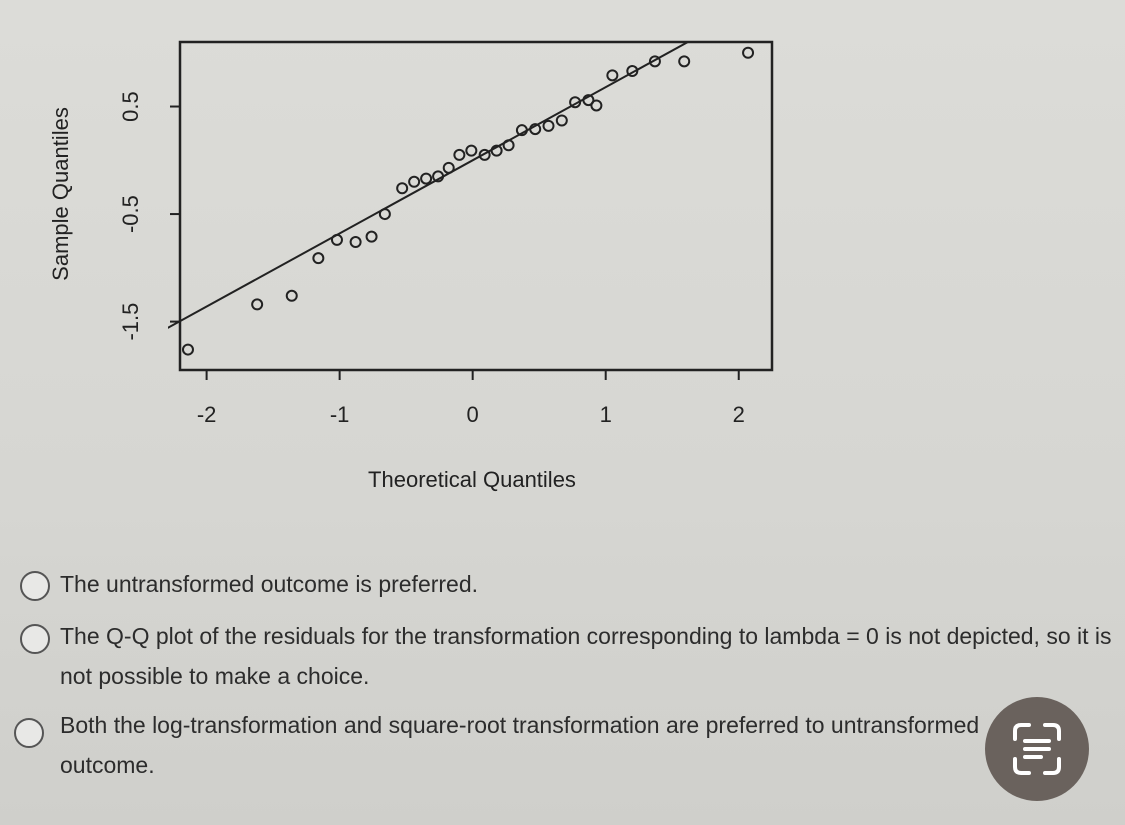 The width and height of the screenshot is (1125, 825). I want to click on y-tick-label: -0.5, so click(130, 214).